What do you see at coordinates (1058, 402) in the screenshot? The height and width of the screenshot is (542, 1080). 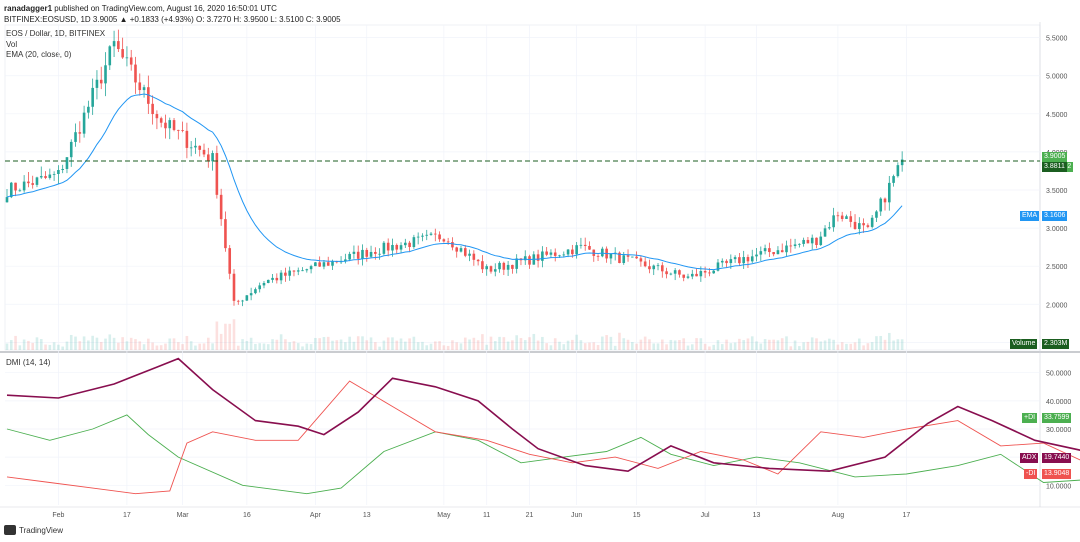 I see `dmi-tick-label: 40.0000` at bounding box center [1058, 402].